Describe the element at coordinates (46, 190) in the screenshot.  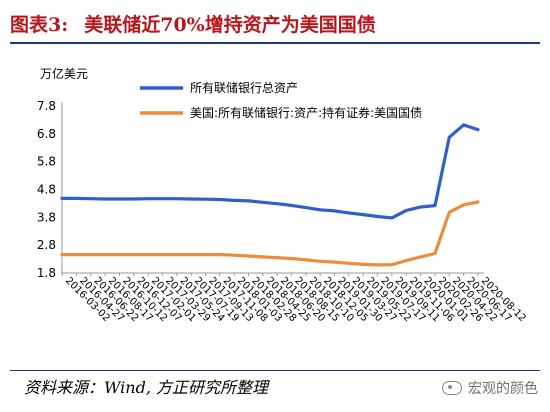
I see `y-tick-label: 4.8` at that location.